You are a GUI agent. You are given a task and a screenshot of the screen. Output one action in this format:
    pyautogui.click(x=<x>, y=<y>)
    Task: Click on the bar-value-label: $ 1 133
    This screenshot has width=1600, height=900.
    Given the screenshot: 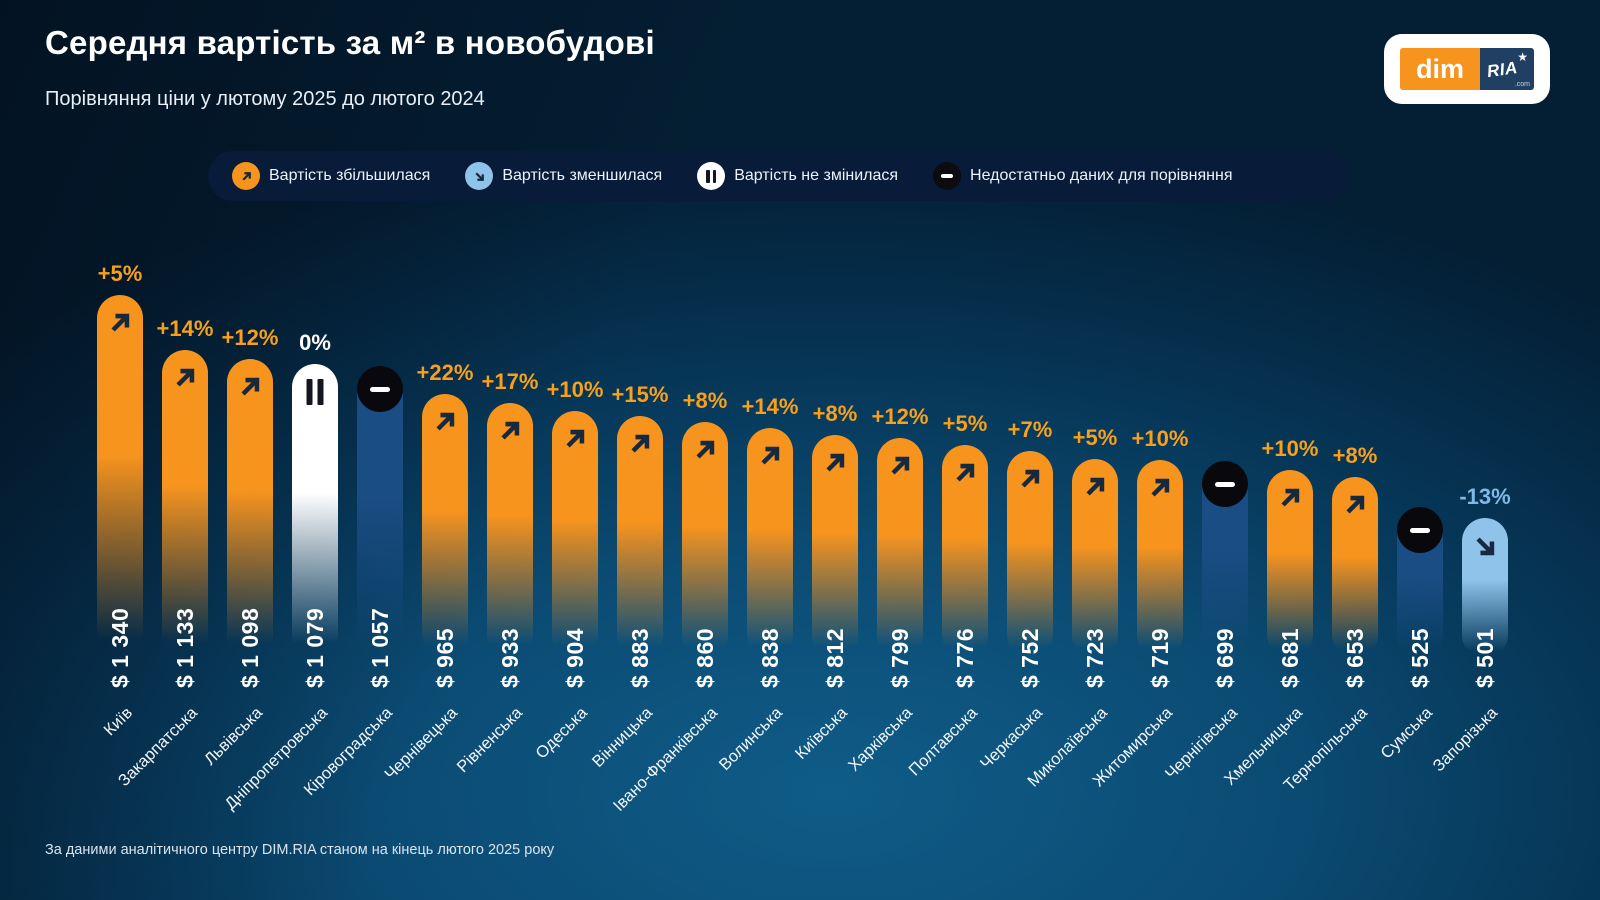 What is the action you would take?
    pyautogui.click(x=185, y=647)
    